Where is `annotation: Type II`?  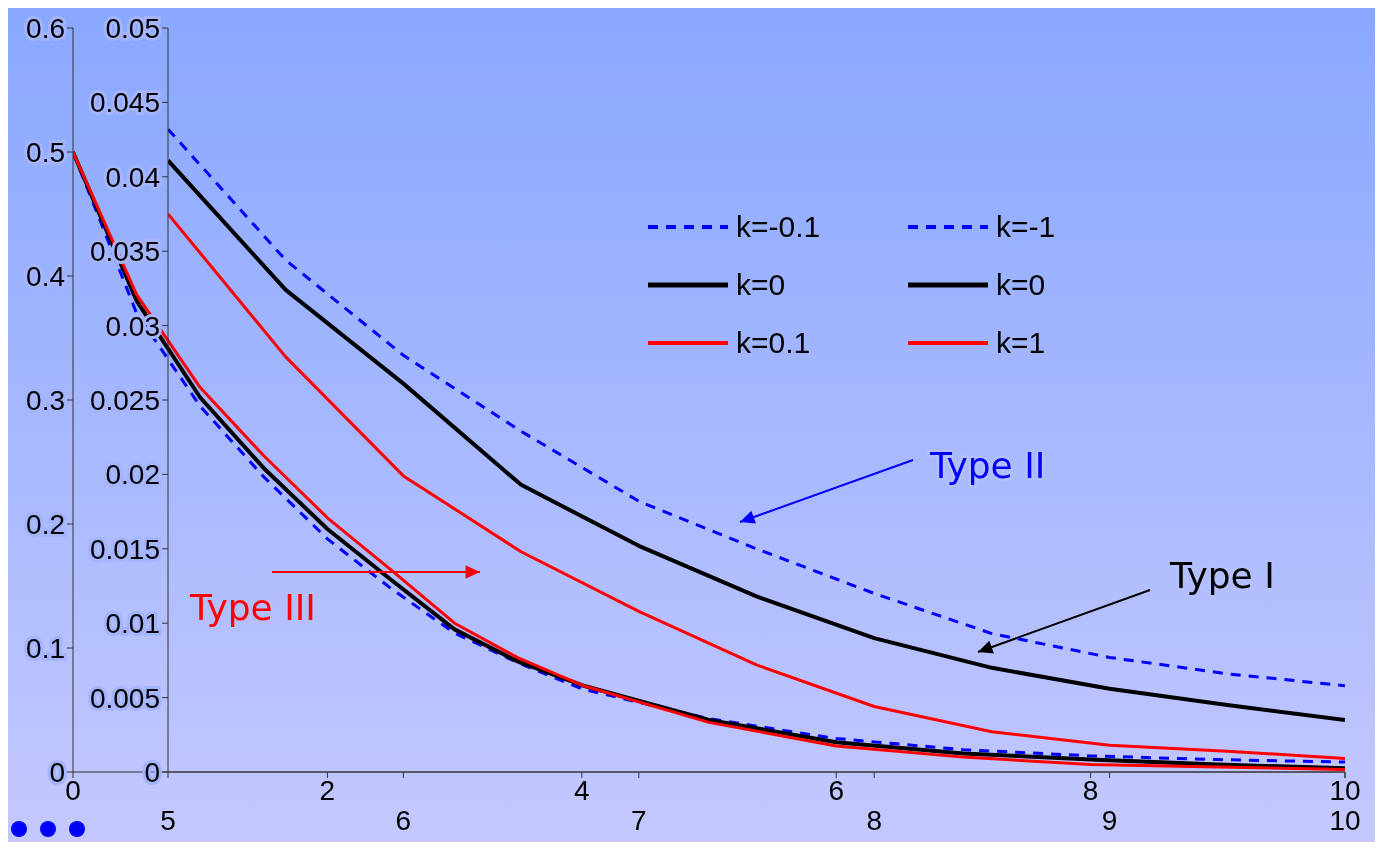
annotation: Type II is located at coordinates (987, 465).